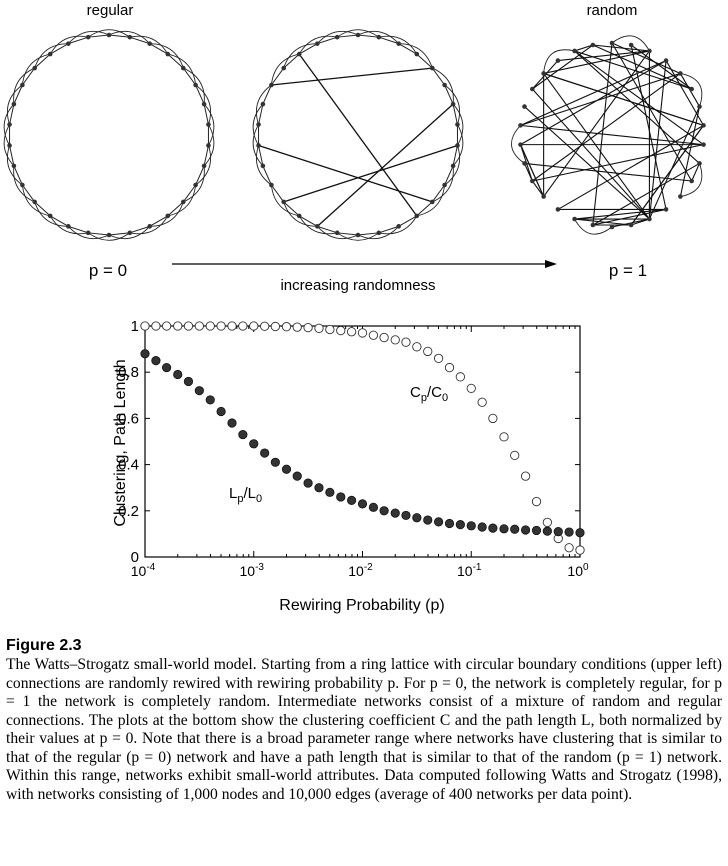  Describe the element at coordinates (352, 76) in the screenshot. I see `rewired-edge` at that location.